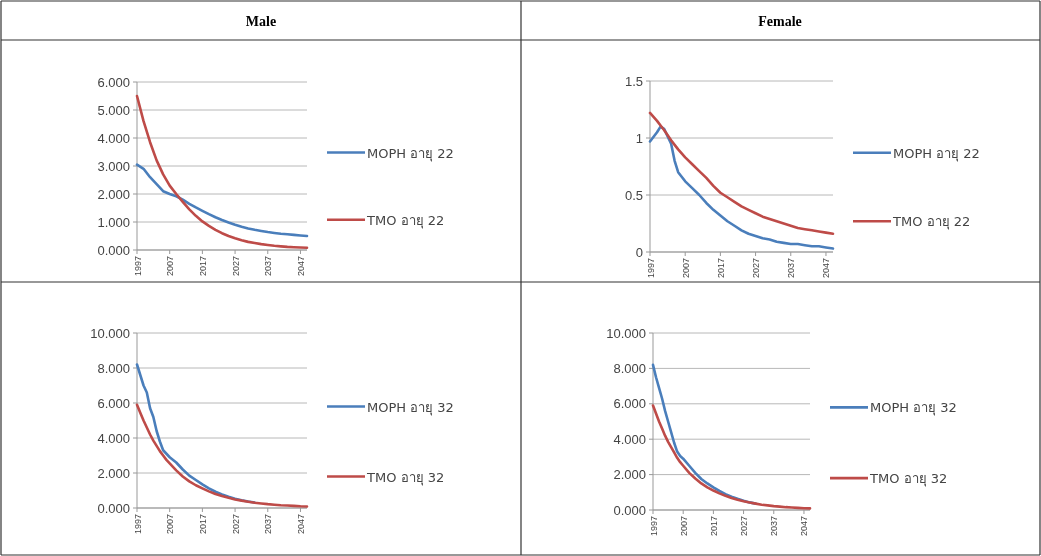 The image size is (1041, 556). What do you see at coordinates (113, 222) in the screenshot?
I see `y-tick-label: 1.000` at bounding box center [113, 222].